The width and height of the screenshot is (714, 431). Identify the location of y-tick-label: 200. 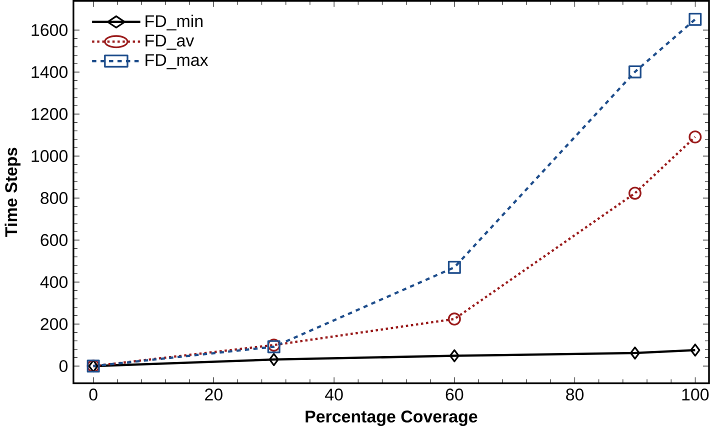
(54, 324).